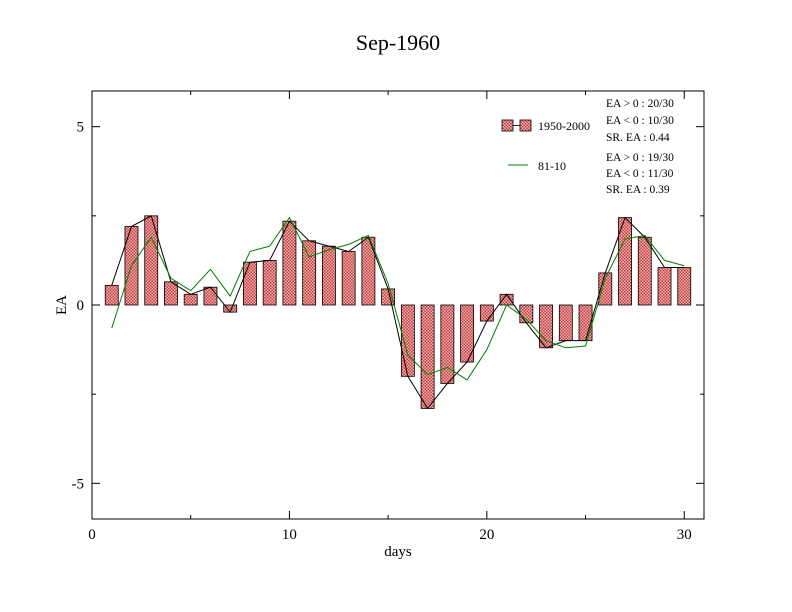  I want to click on stat-8110-pos: EA > 0 : 19/30, so click(640, 158).